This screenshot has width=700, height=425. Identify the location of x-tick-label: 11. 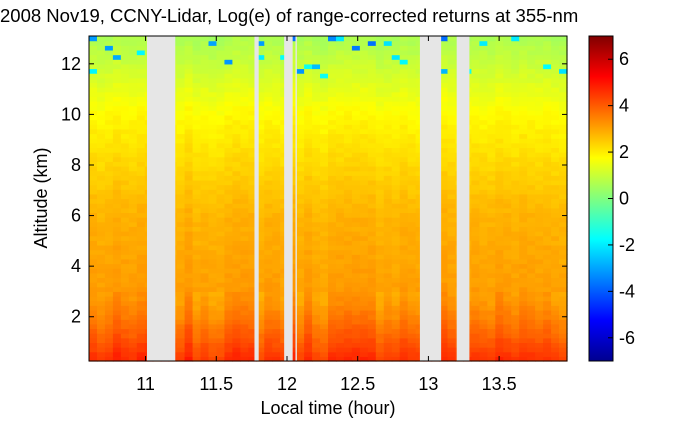
(145, 384).